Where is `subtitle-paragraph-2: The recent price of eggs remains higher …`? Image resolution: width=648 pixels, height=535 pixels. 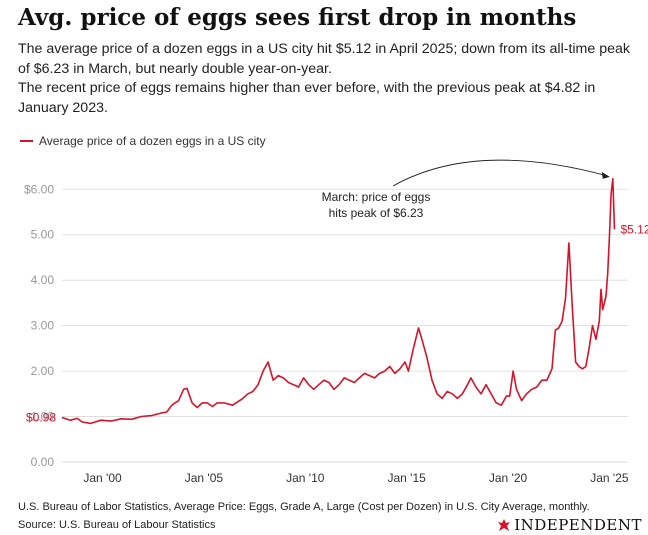
subtitle-paragraph-2: The recent price of eggs remains higher … is located at coordinates (307, 98).